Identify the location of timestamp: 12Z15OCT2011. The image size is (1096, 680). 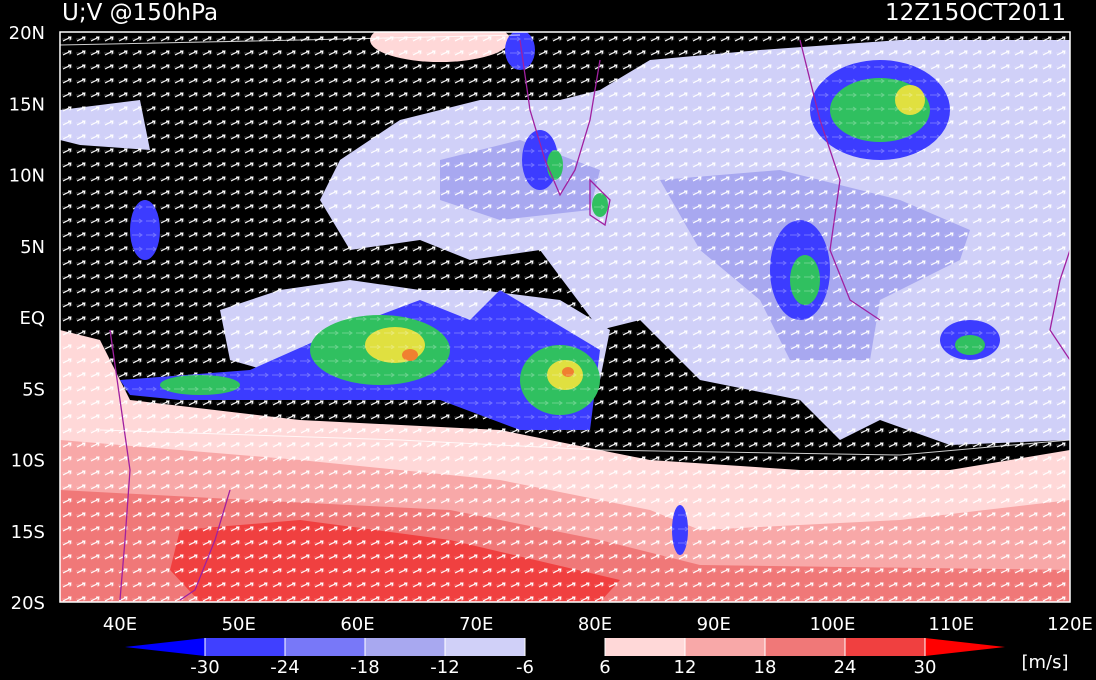
(975, 13).